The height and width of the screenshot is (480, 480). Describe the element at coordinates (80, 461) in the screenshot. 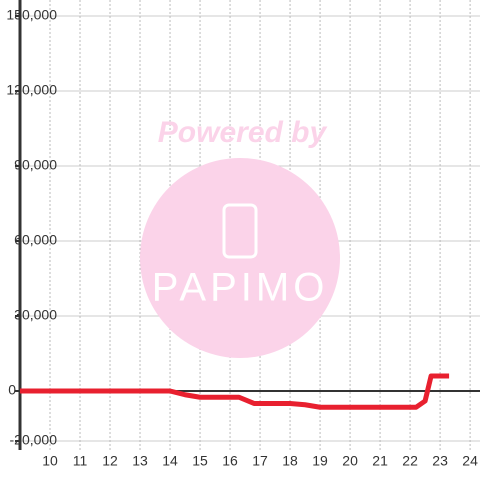

I see `x-tick-label: 11` at that location.